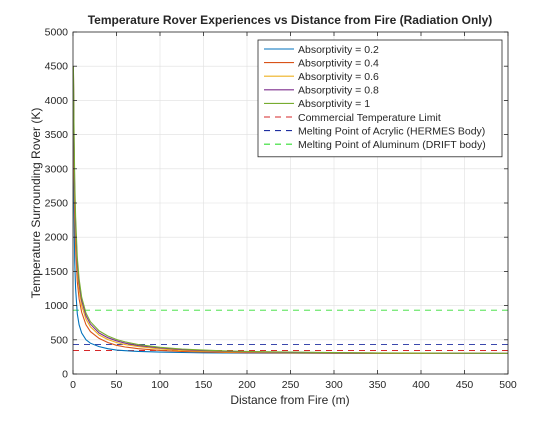 This screenshot has width=560, height=425. Describe the element at coordinates (57, 67) in the screenshot. I see `y-tick-label: 4500` at that location.